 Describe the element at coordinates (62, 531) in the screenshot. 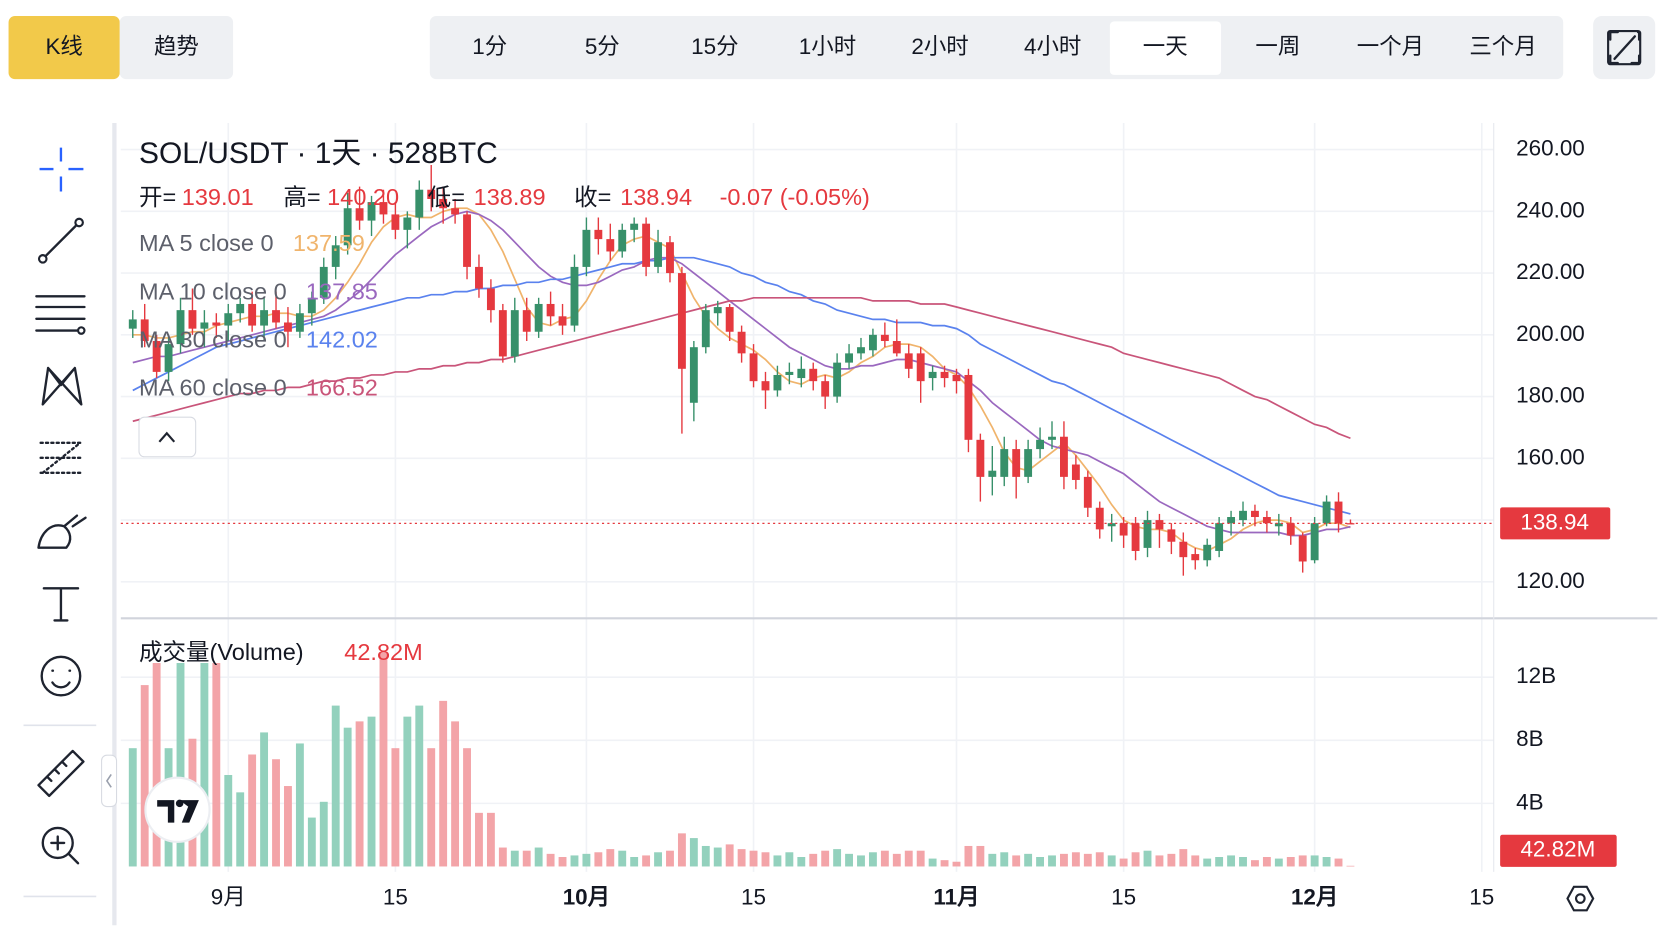

I see `brush-tool` at that location.